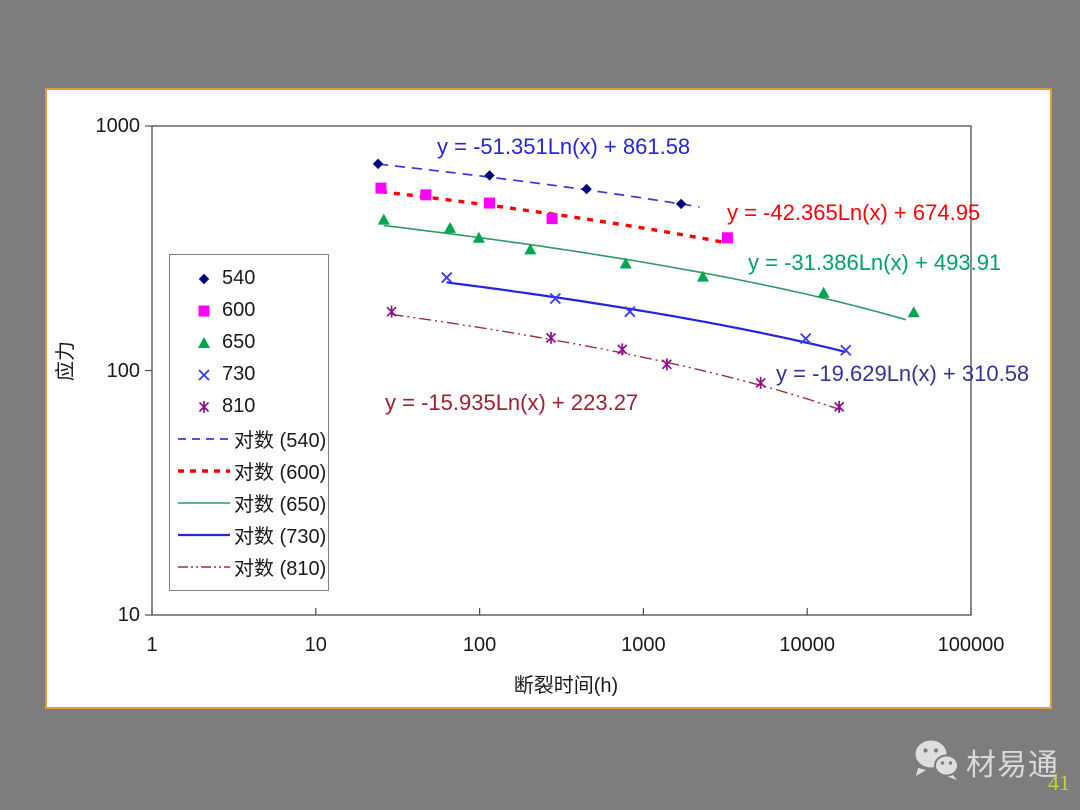  I want to click on legend-item: 对数 (730), so click(251, 534).